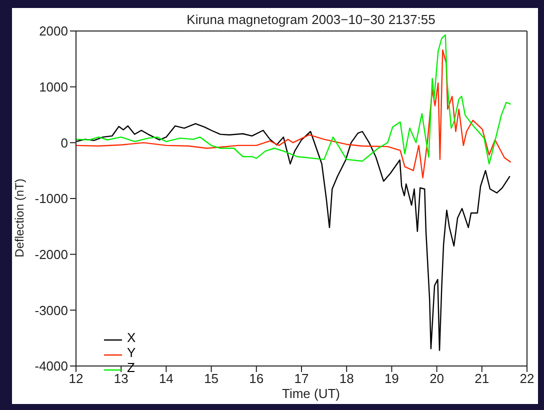 This screenshot has width=544, height=410. Describe the element at coordinates (437, 378) in the screenshot. I see `x-tick-label: 20` at that location.